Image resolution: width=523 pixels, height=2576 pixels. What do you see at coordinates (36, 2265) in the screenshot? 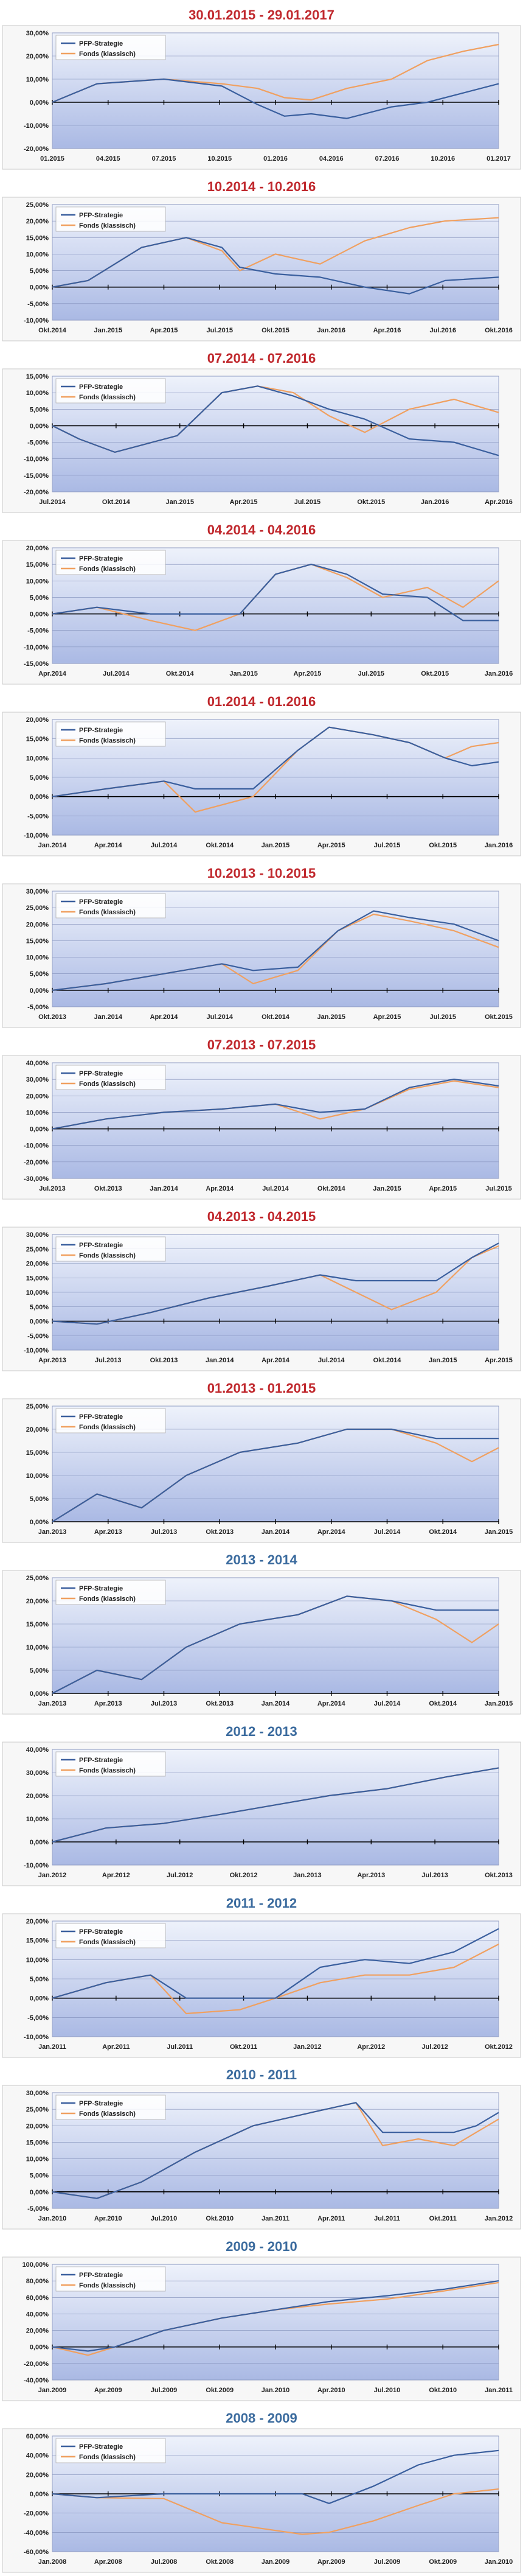
I see `y-tick-label: 100,00%` at bounding box center [36, 2265].